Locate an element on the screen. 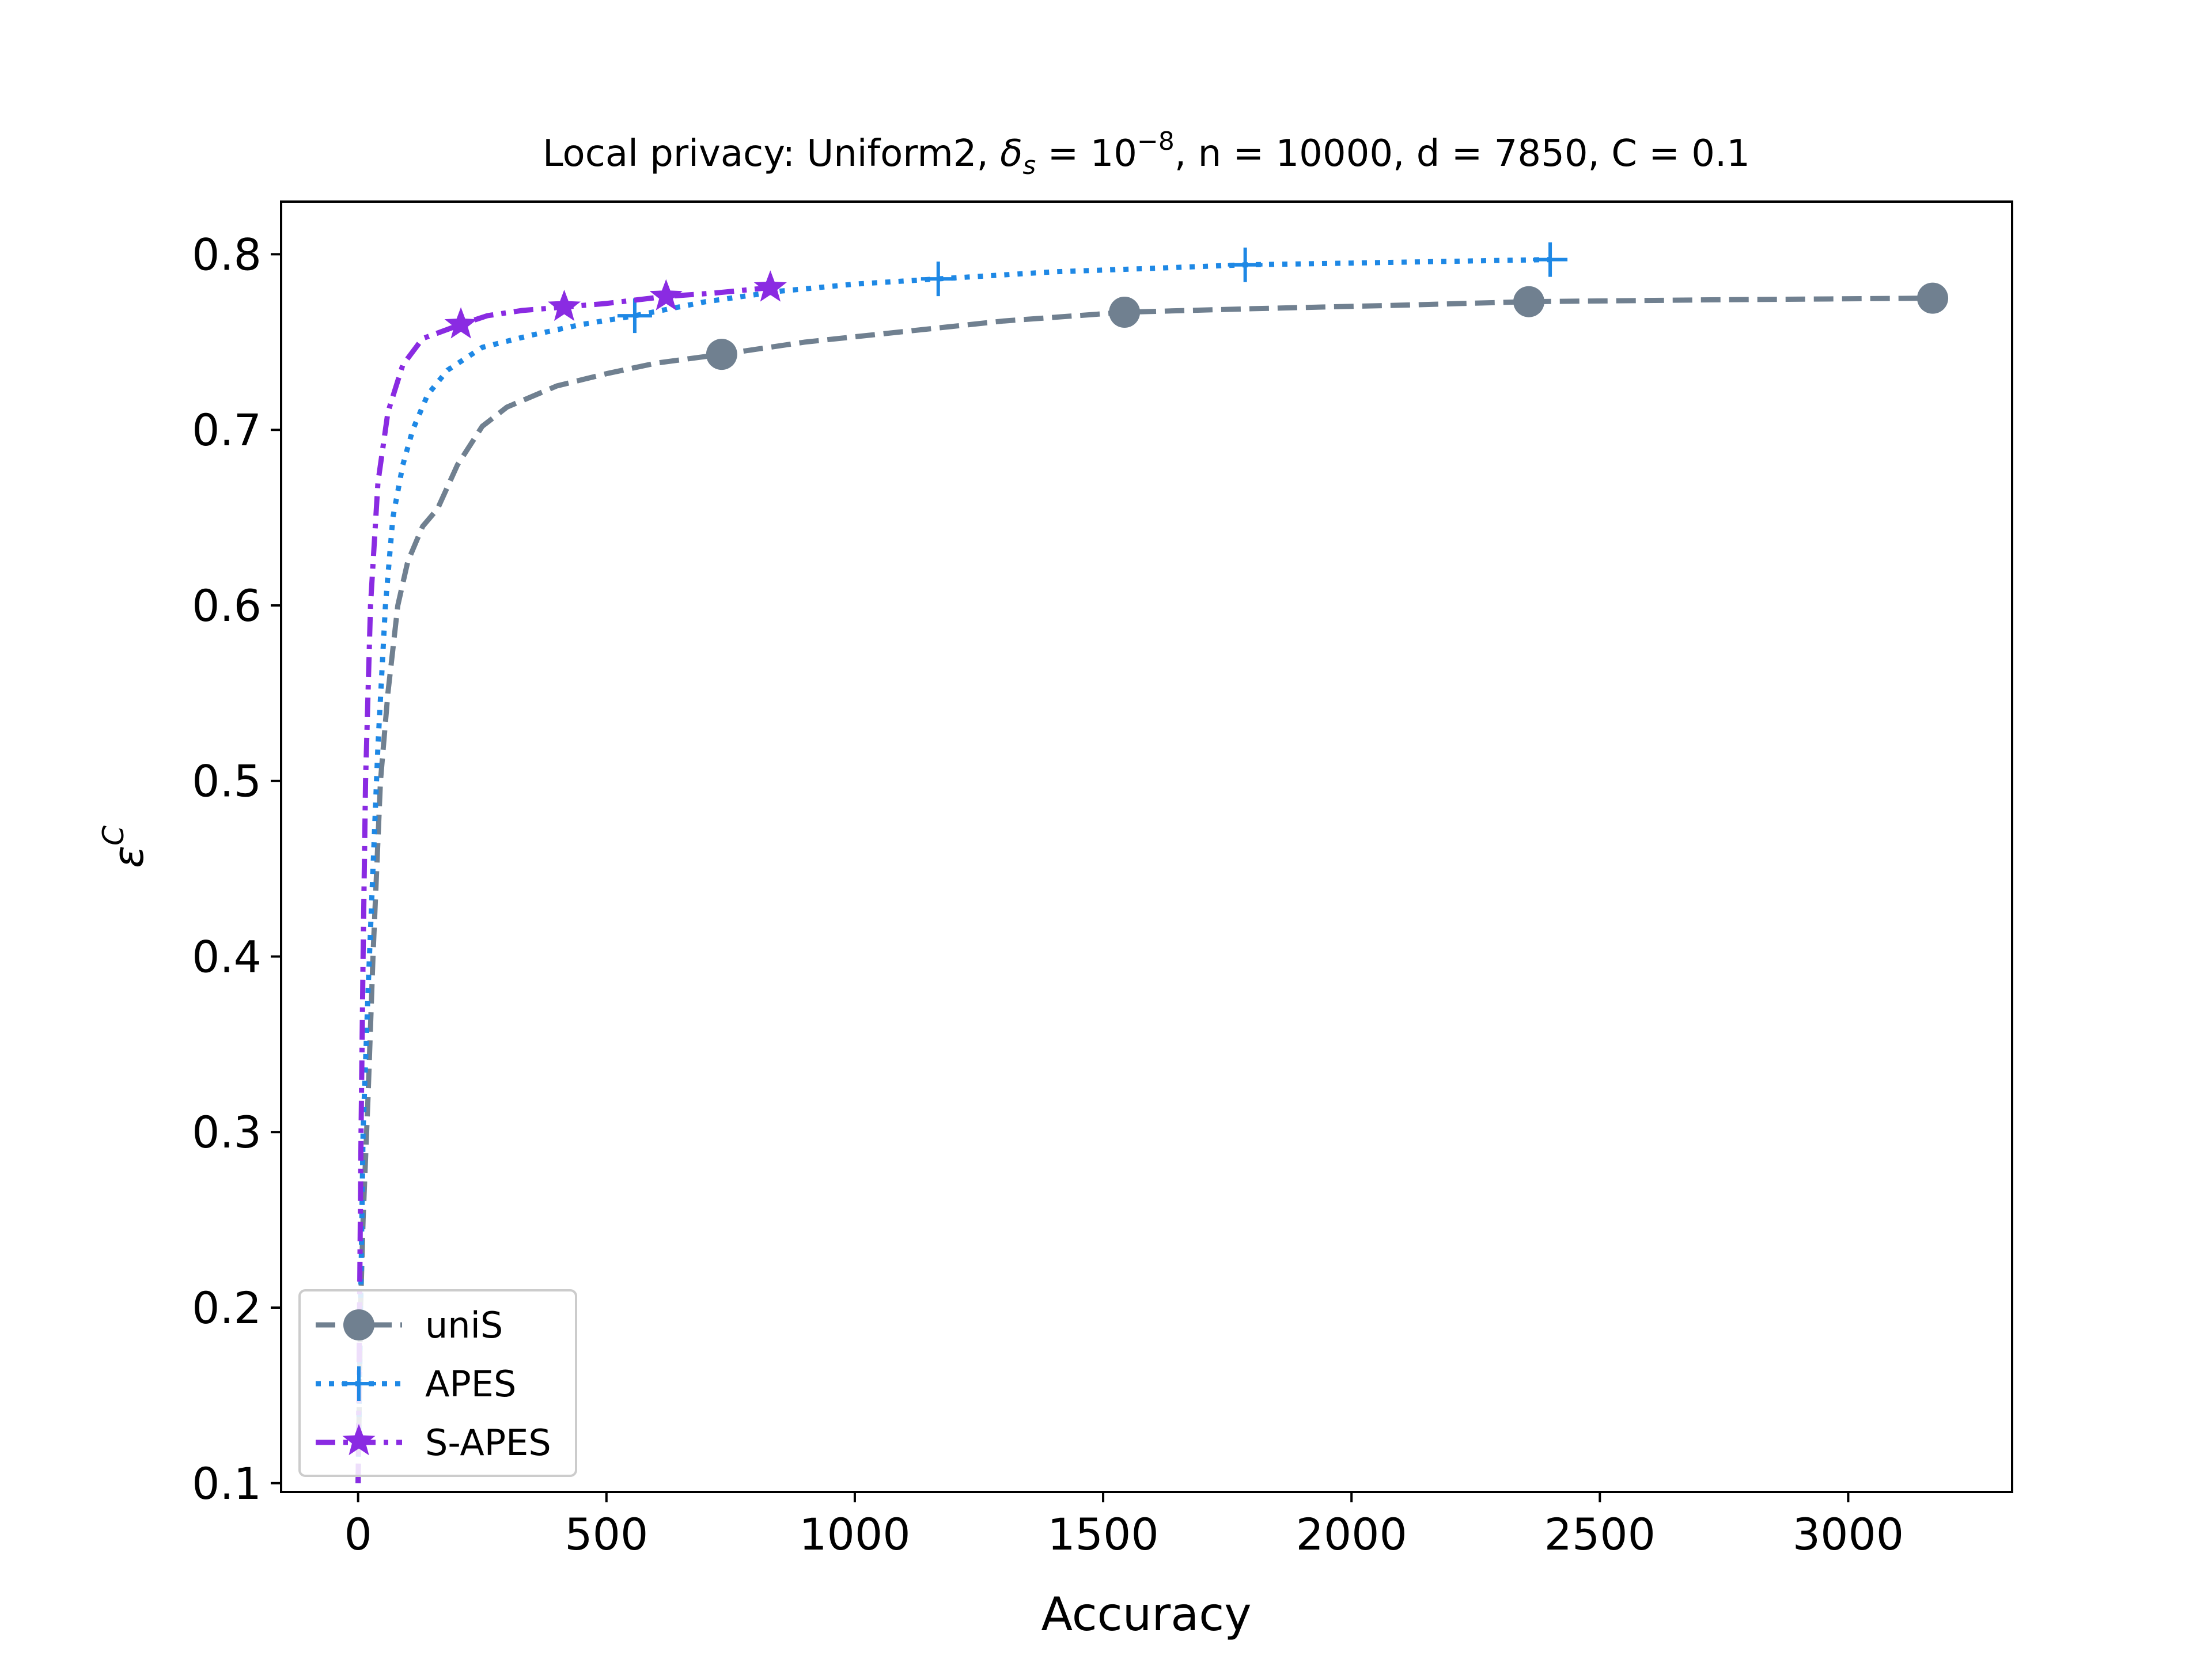  y-tick-label: 0.4 is located at coordinates (227, 956).